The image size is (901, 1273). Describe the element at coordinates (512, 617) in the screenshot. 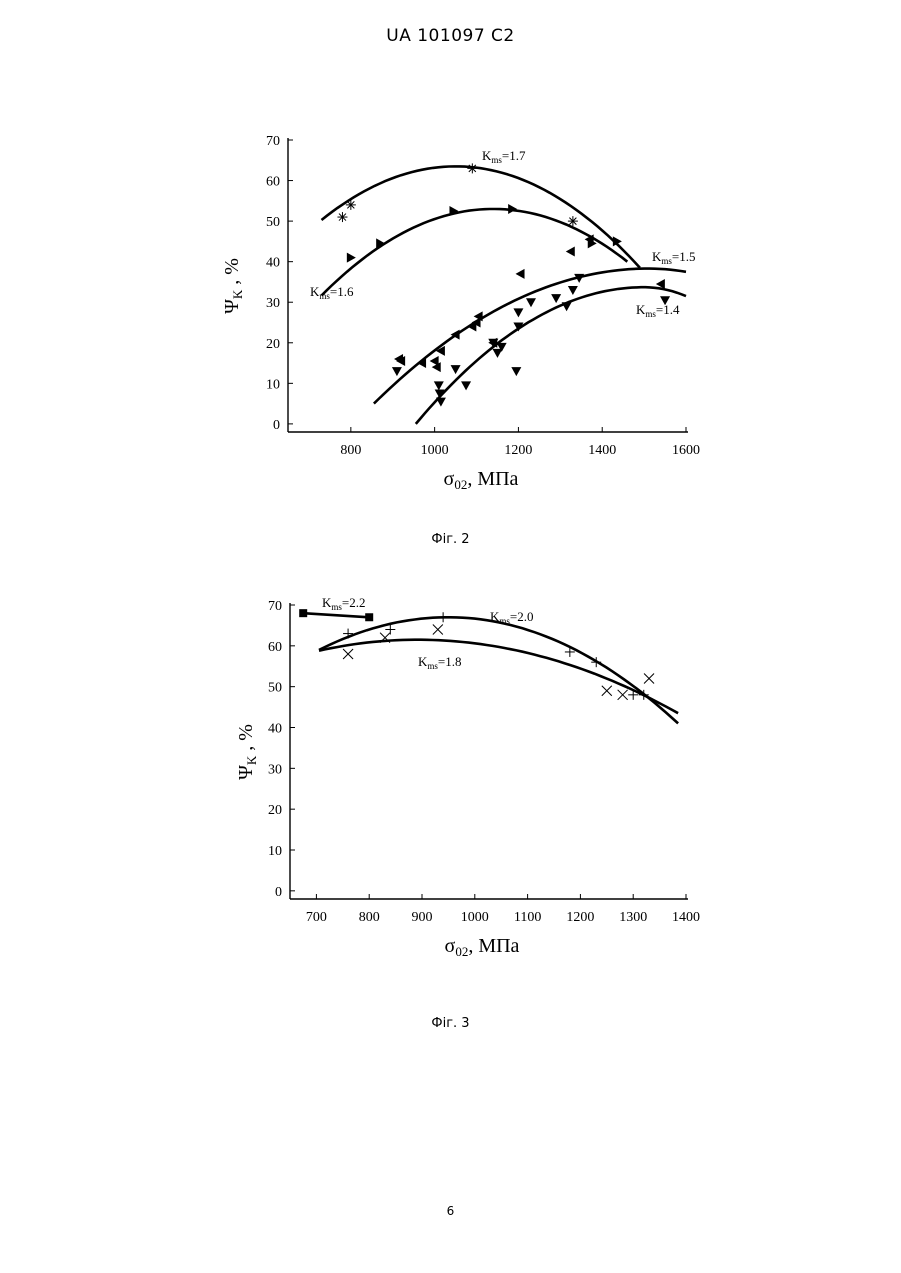

I see `series-label: Kms=2.0` at that location.